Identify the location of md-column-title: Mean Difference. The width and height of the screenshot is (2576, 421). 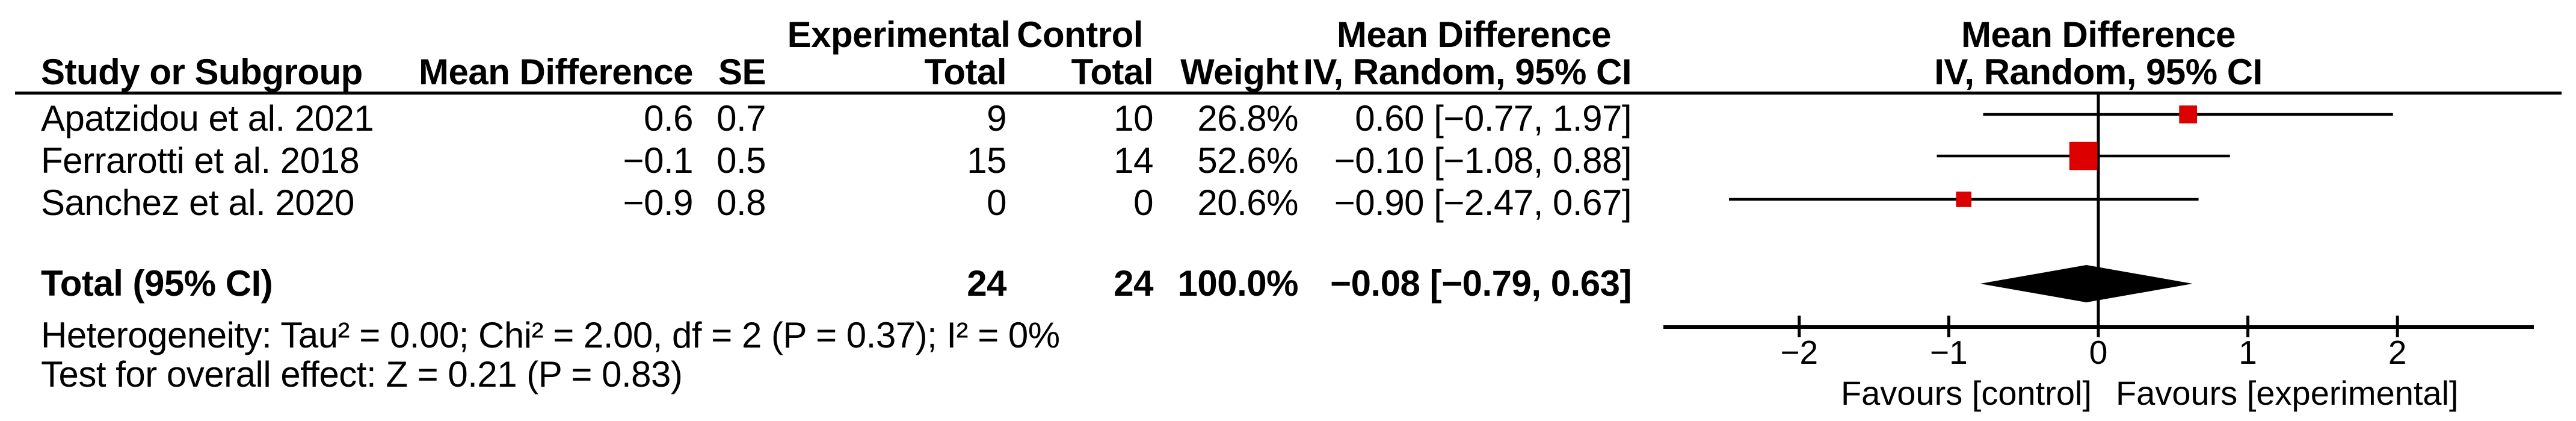
(1474, 34).